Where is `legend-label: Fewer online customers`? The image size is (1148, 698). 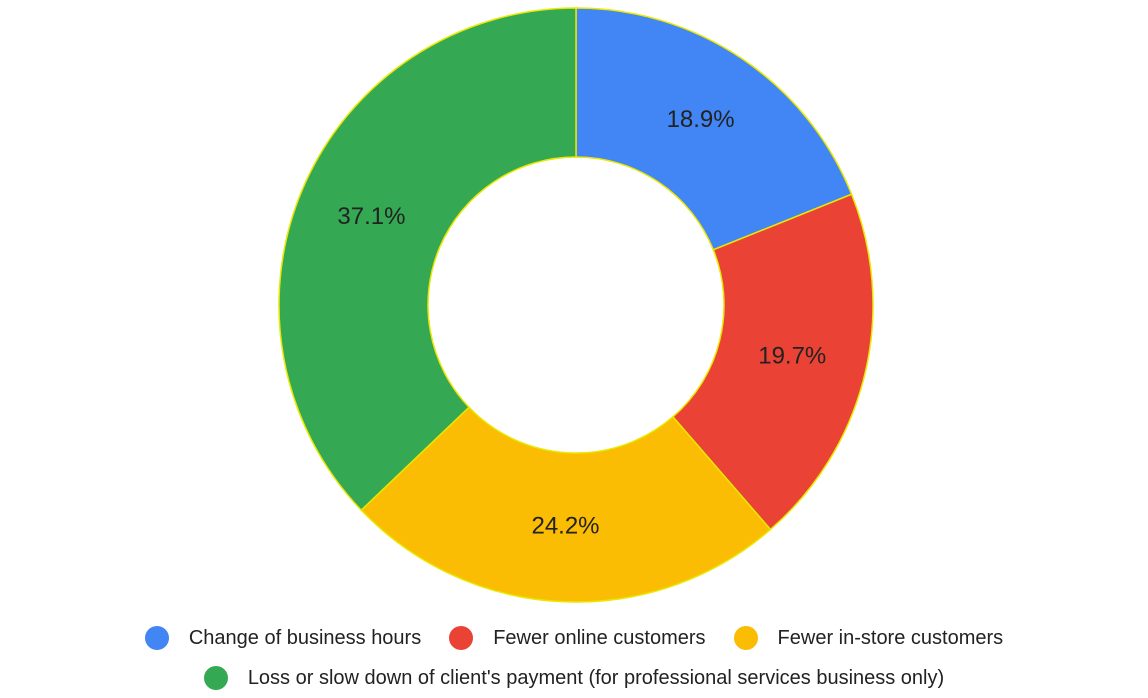
legend-label: Fewer online customers is located at coordinates (599, 637).